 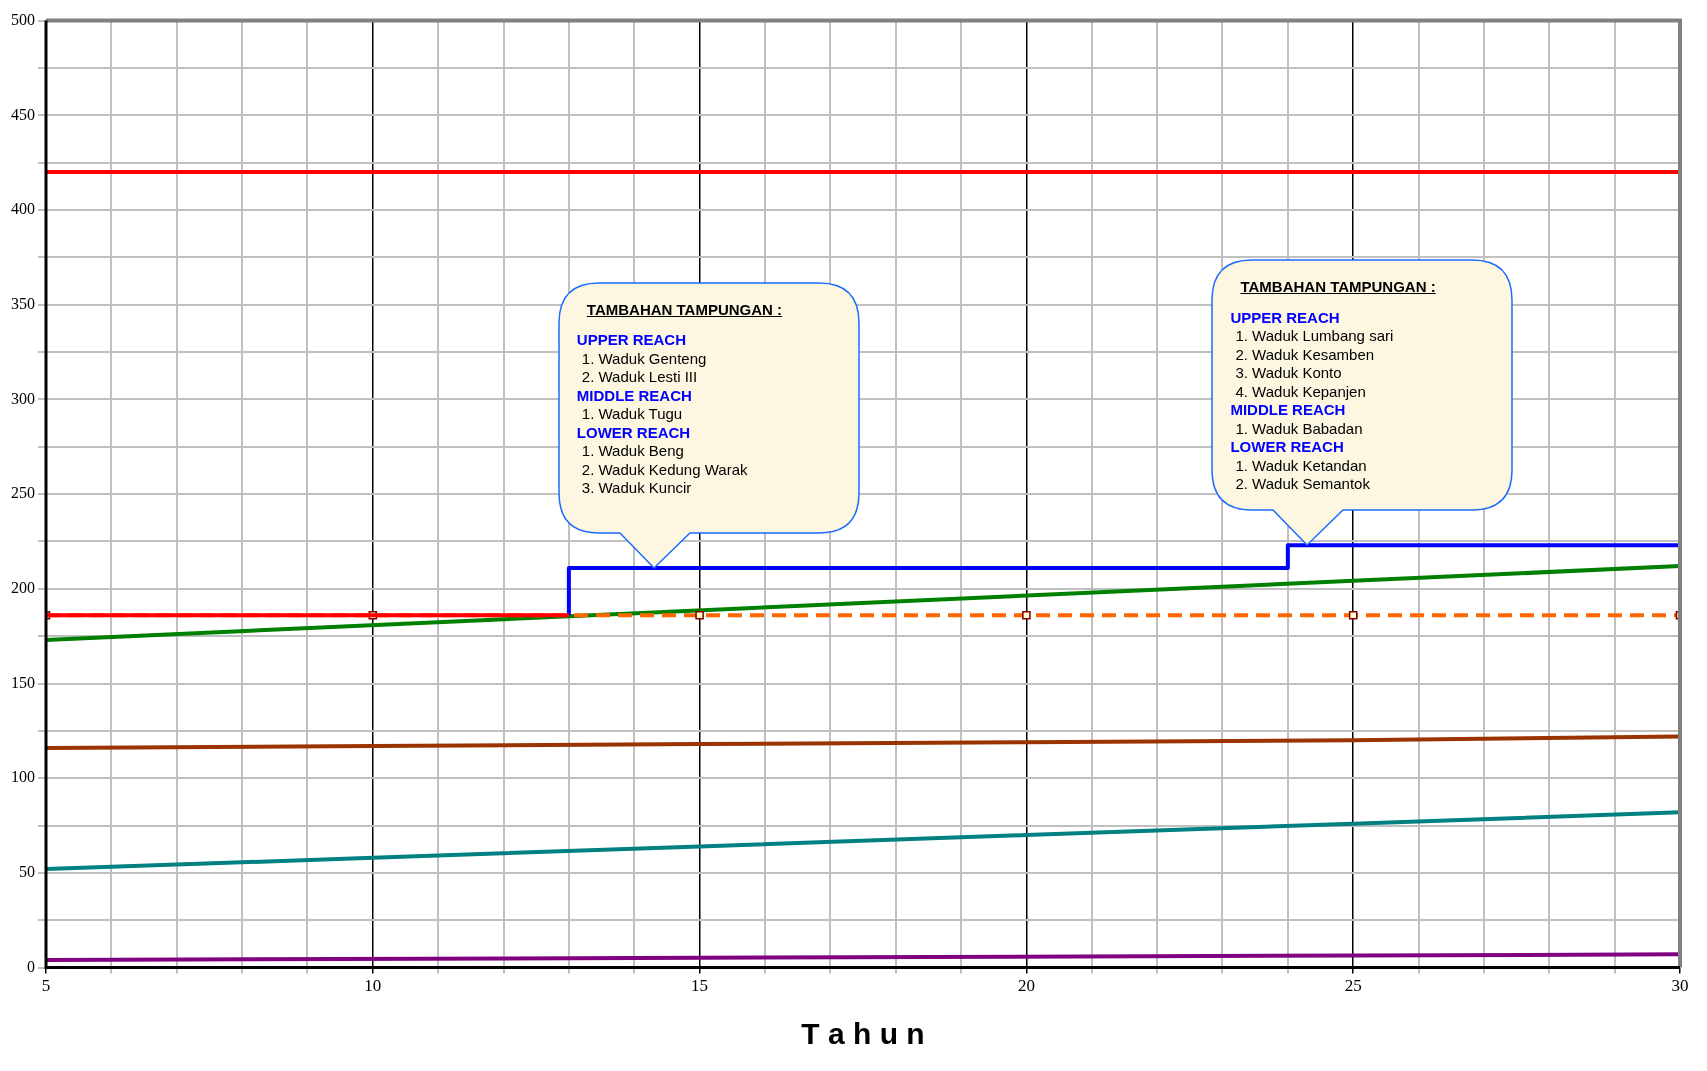 I want to click on annotation: 2. Waduk Semantok, so click(x=1302, y=484).